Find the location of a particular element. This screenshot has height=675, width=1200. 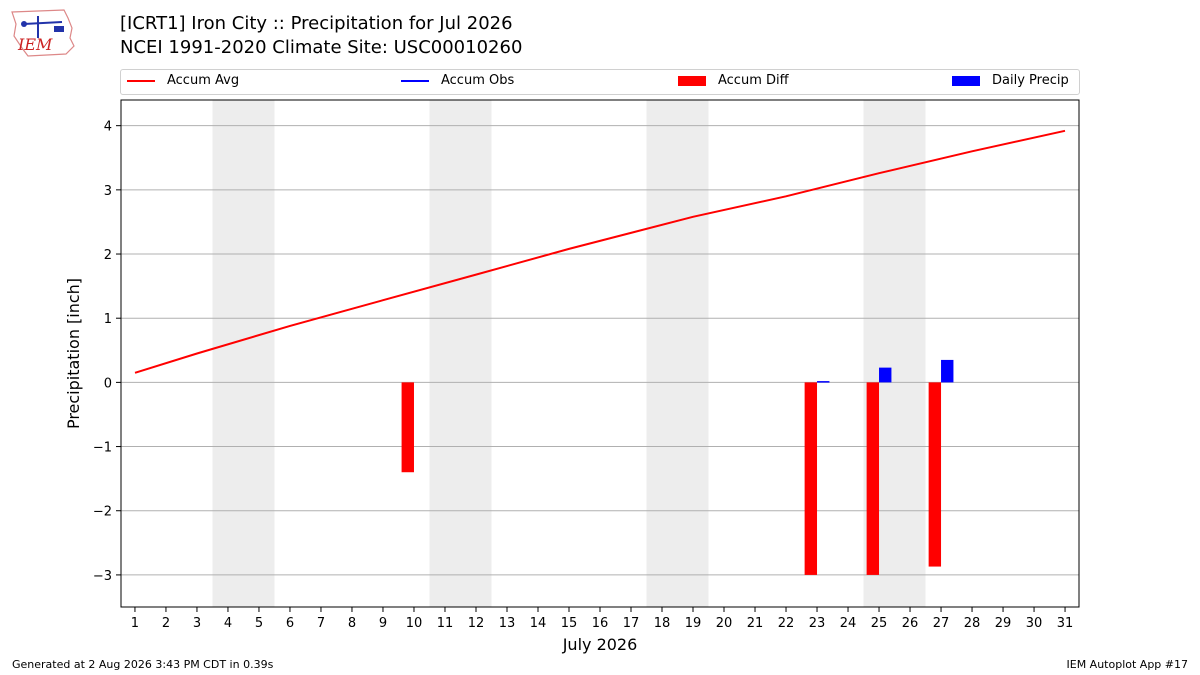

x-tick-label: 27 is located at coordinates (941, 623).